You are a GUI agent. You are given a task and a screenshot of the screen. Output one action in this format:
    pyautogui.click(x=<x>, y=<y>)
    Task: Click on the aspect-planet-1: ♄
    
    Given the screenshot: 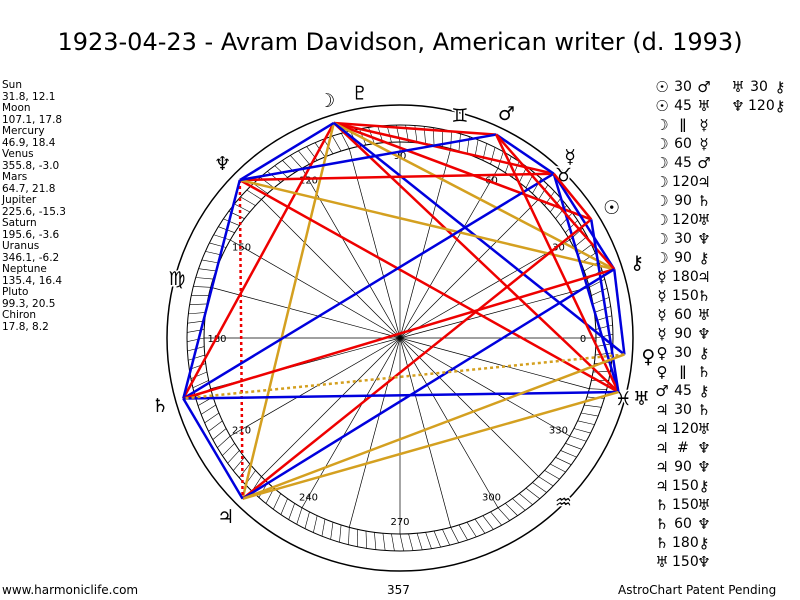 What is the action you would take?
    pyautogui.click(x=662, y=504)
    